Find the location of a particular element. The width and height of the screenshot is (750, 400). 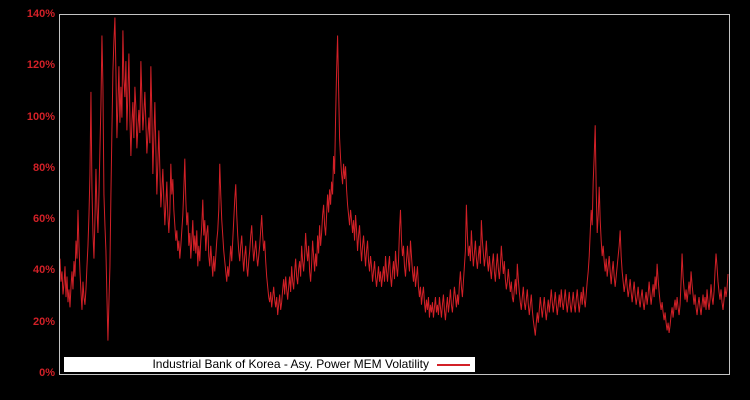

y-axis-tick-label: 0% is located at coordinates (47, 373).